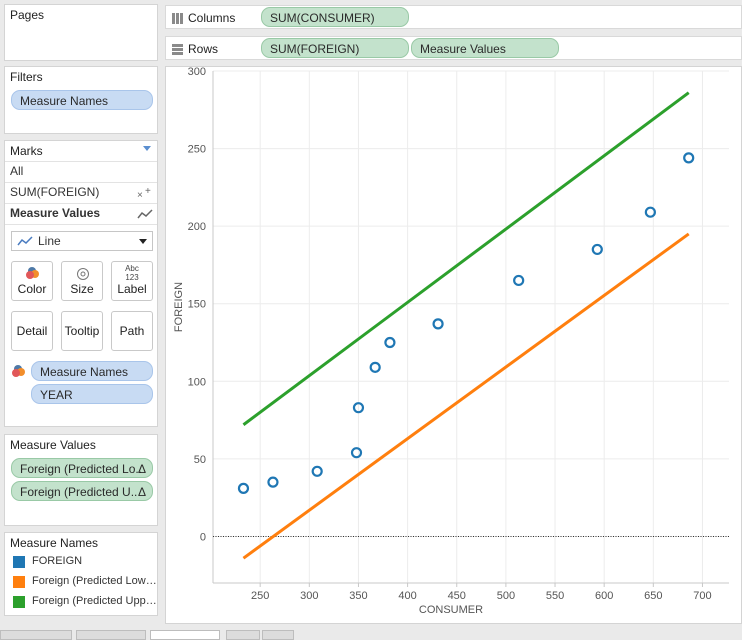  I want to click on chevron-down-icon, so click(143, 241).